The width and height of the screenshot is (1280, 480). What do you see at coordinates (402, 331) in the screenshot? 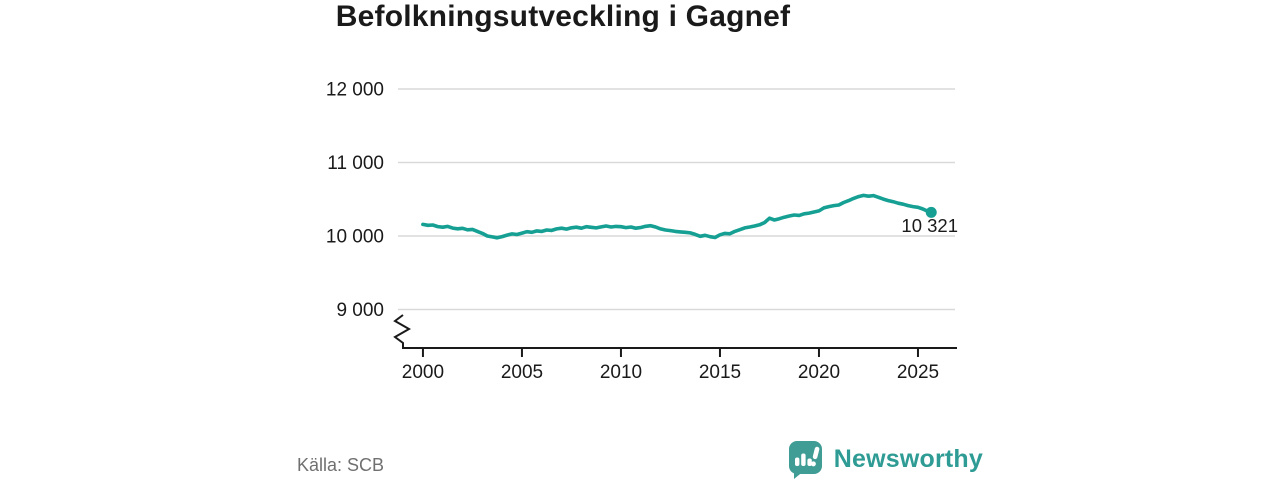
I see `axis-break-squiggle` at bounding box center [402, 331].